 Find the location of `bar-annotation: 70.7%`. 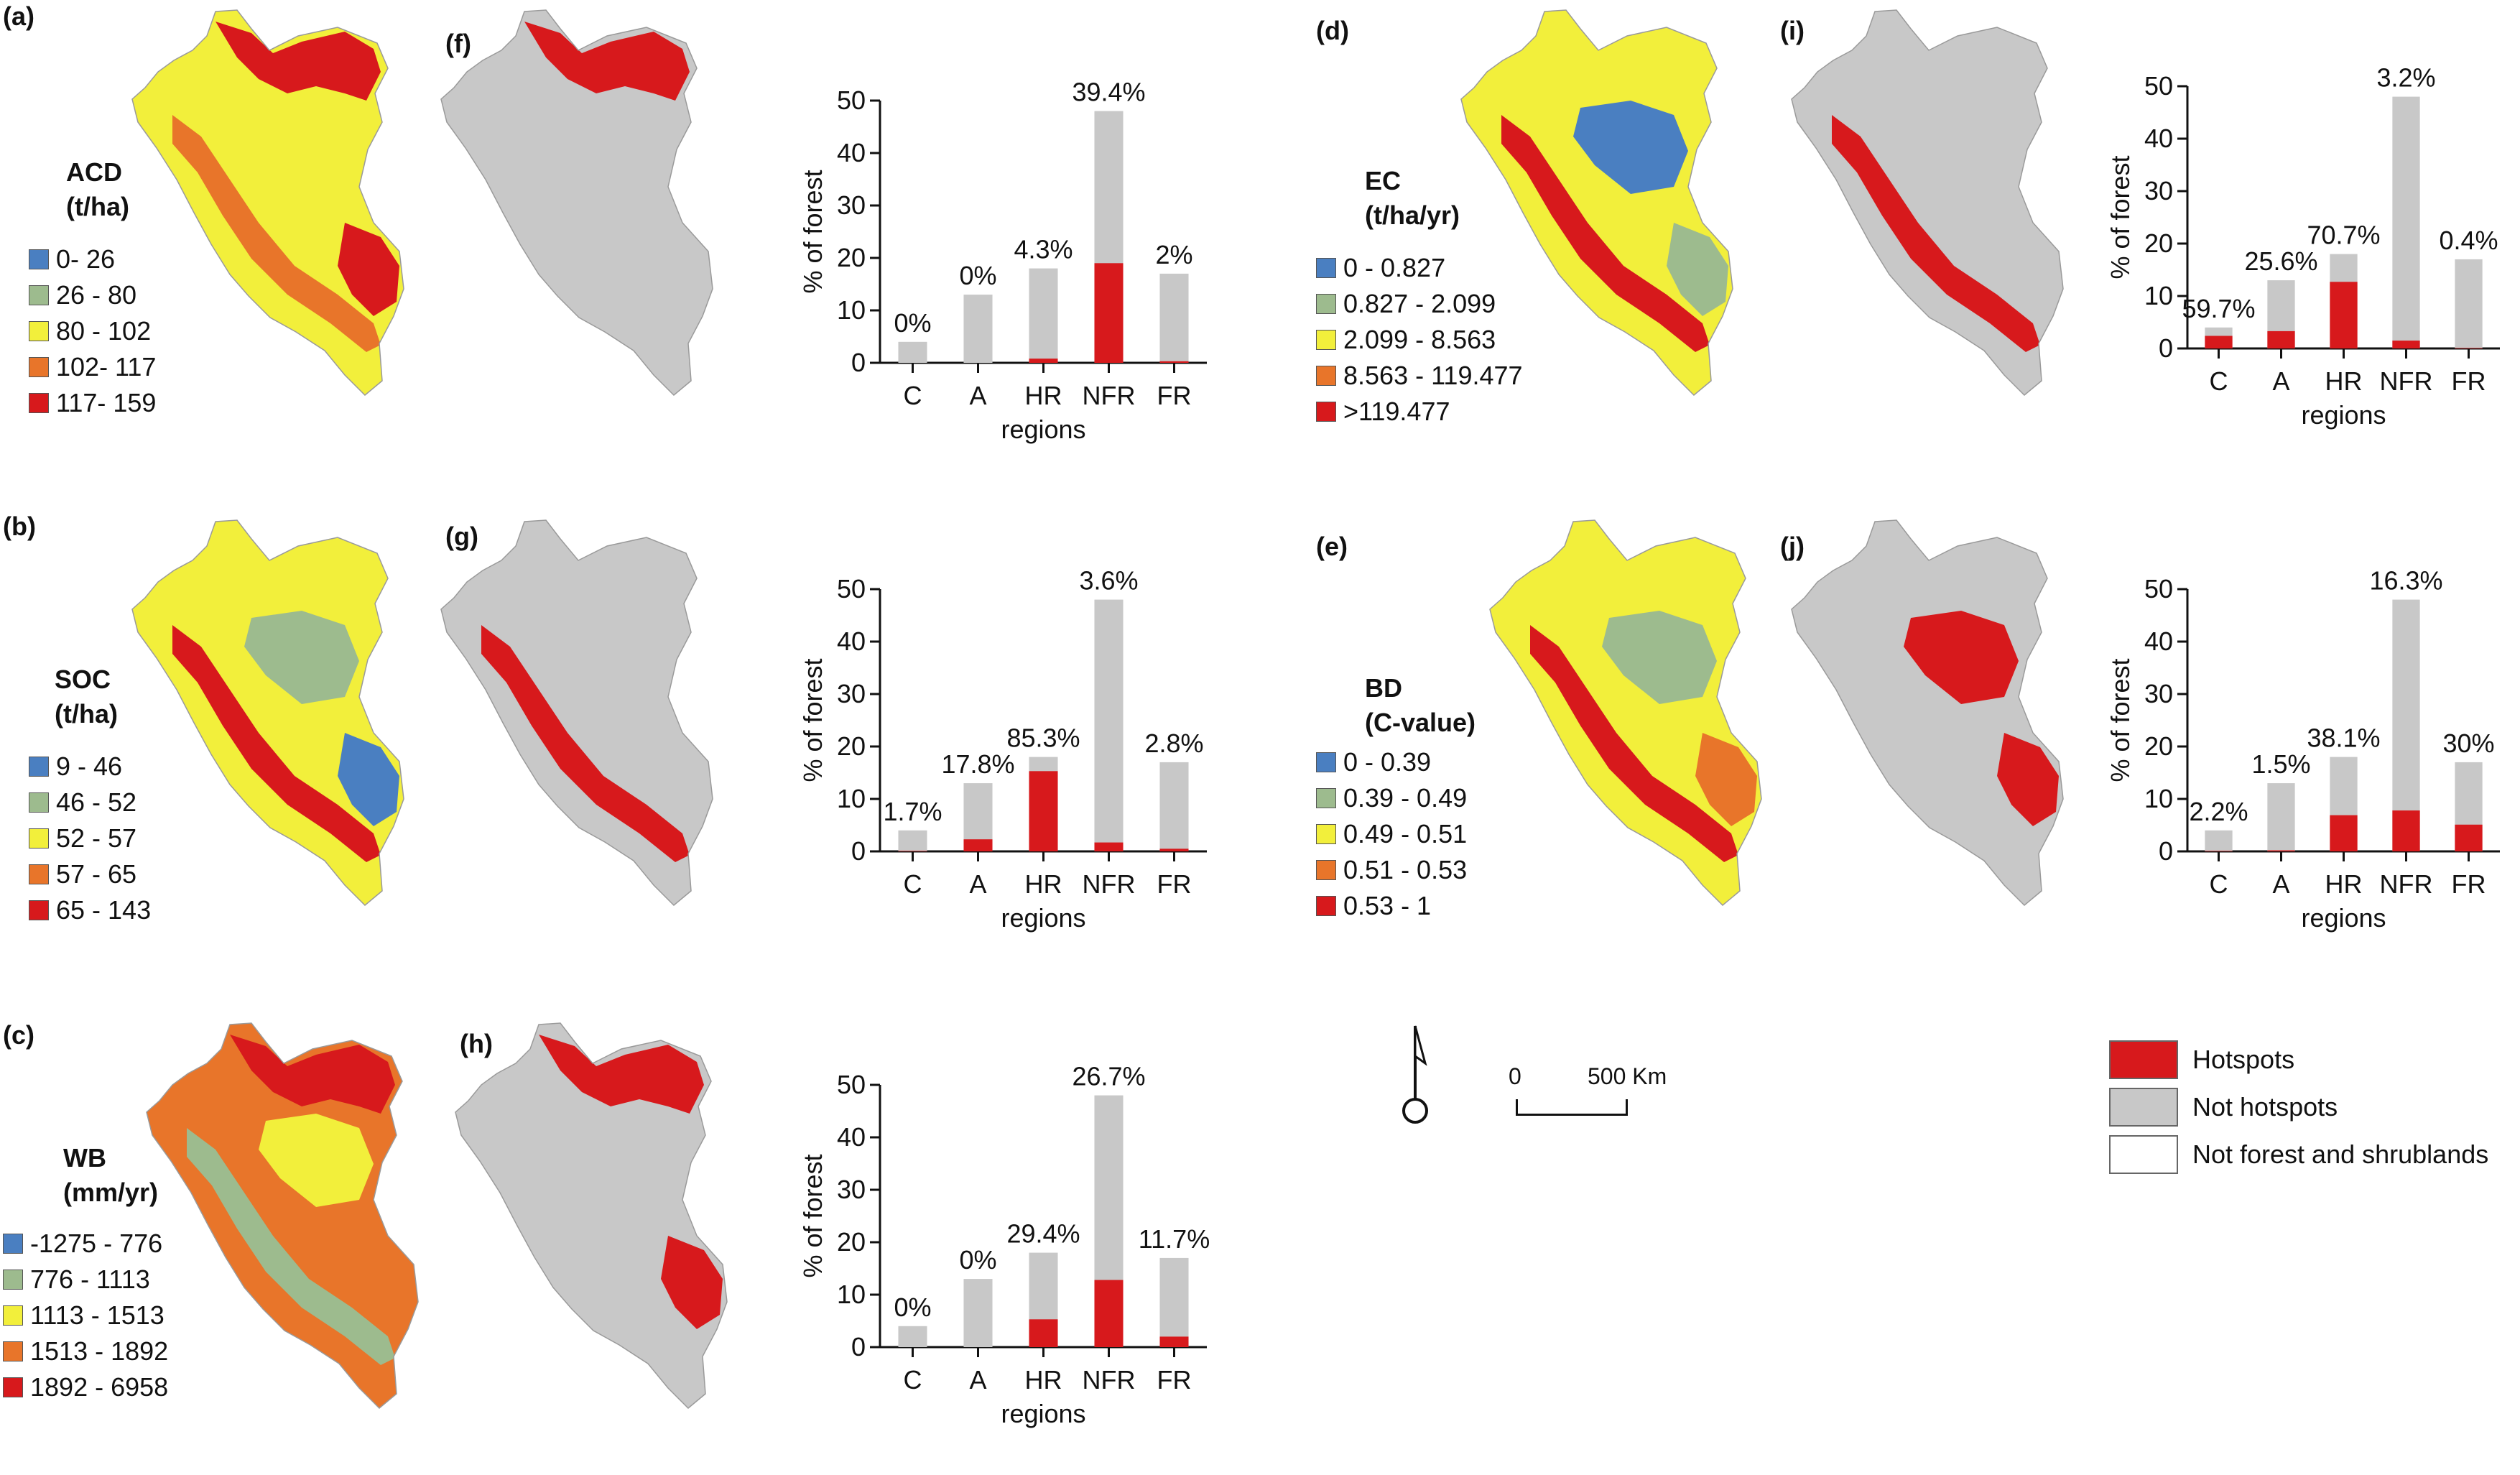

bar-annotation: 70.7% is located at coordinates (2343, 235).